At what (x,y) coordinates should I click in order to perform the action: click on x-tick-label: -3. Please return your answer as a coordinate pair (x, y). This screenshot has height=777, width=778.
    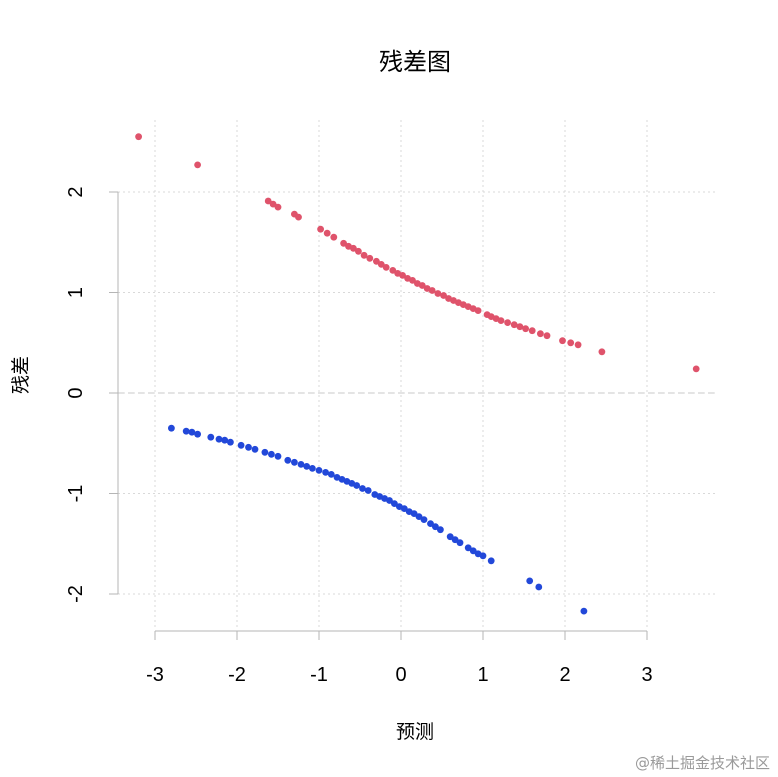
    Looking at the image, I should click on (155, 675).